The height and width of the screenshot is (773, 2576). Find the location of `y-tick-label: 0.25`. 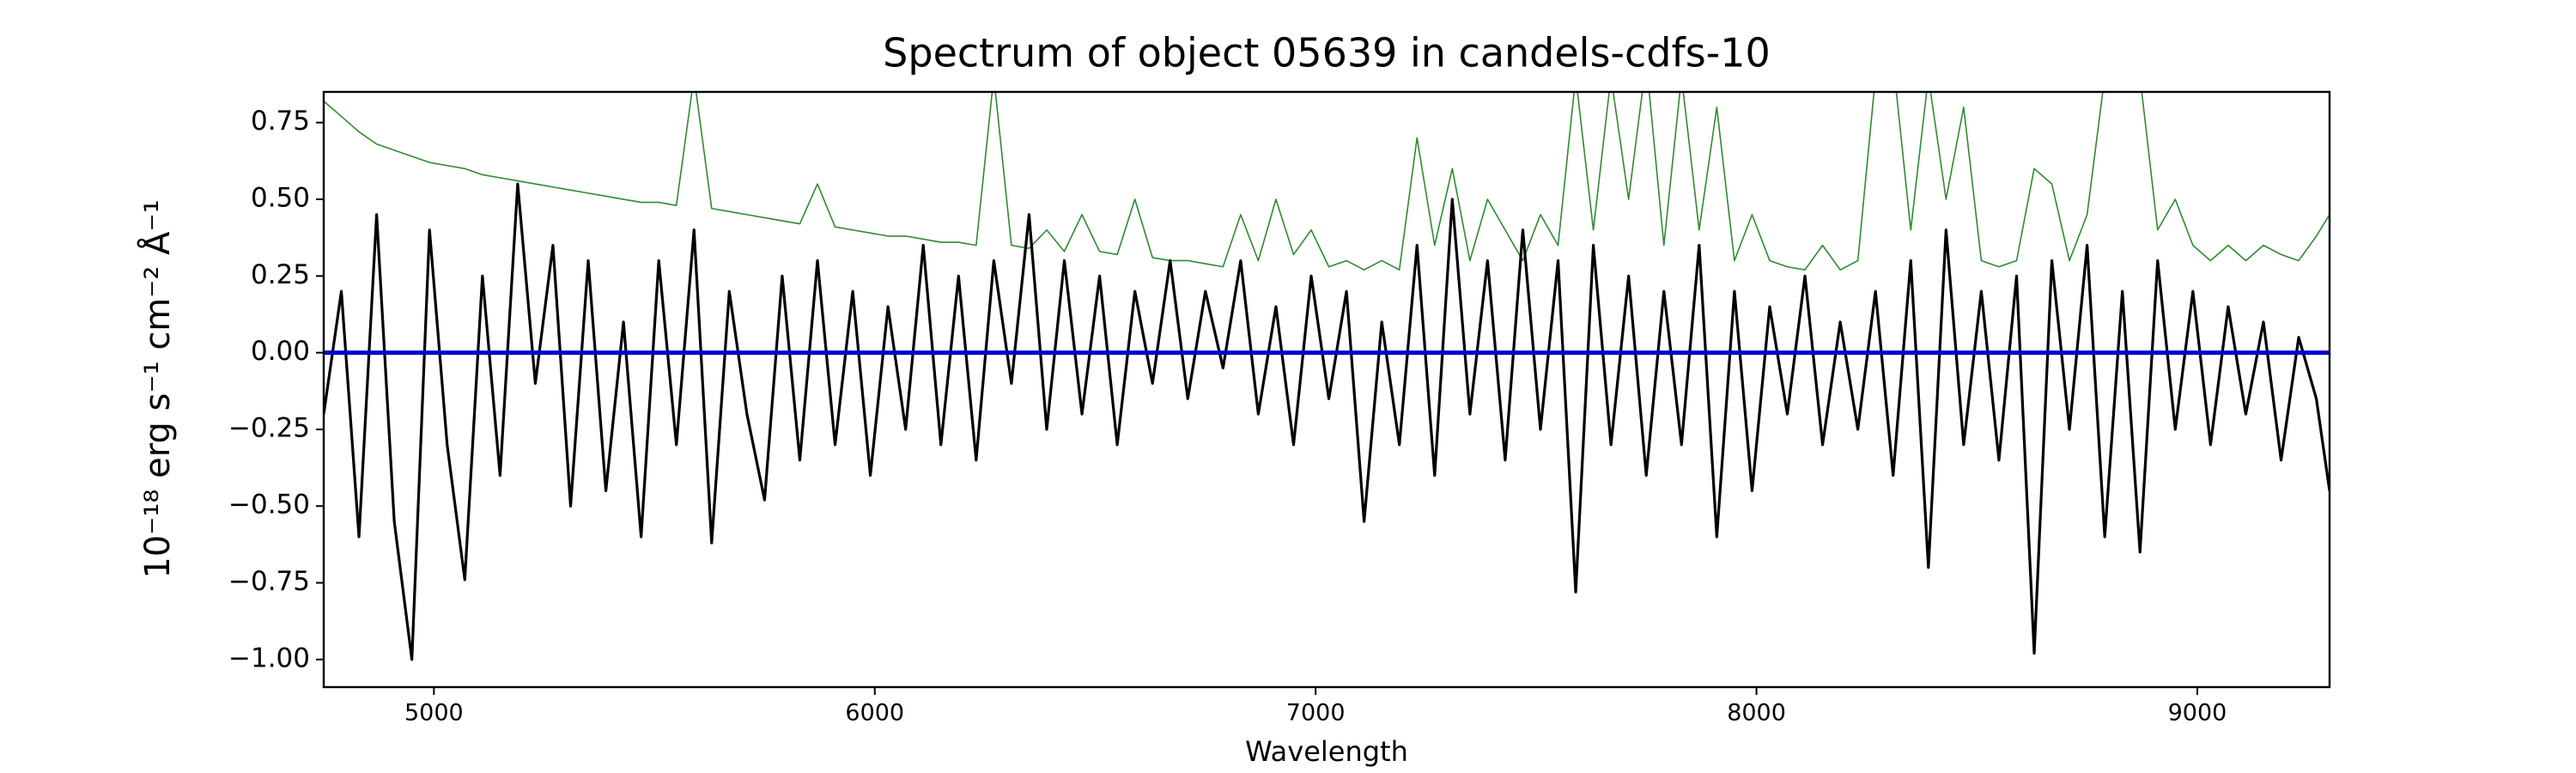

y-tick-label: 0.25 is located at coordinates (280, 274).